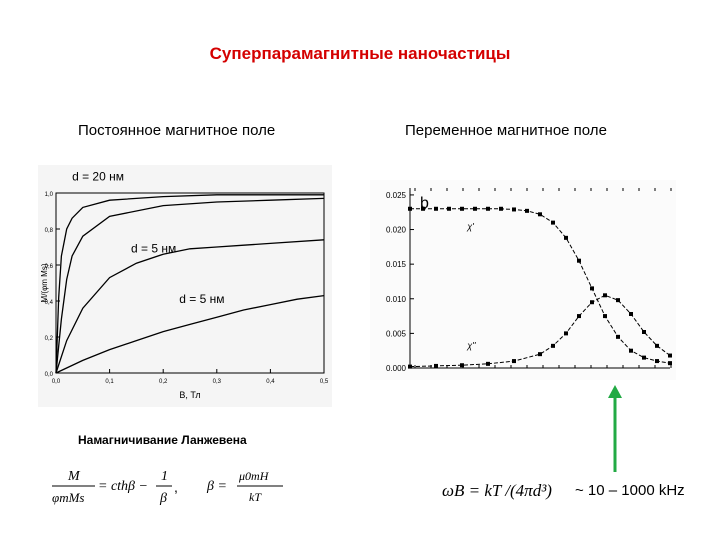  I want to click on frequency-range: ~ 10 – 1000 kHz, so click(630, 490).